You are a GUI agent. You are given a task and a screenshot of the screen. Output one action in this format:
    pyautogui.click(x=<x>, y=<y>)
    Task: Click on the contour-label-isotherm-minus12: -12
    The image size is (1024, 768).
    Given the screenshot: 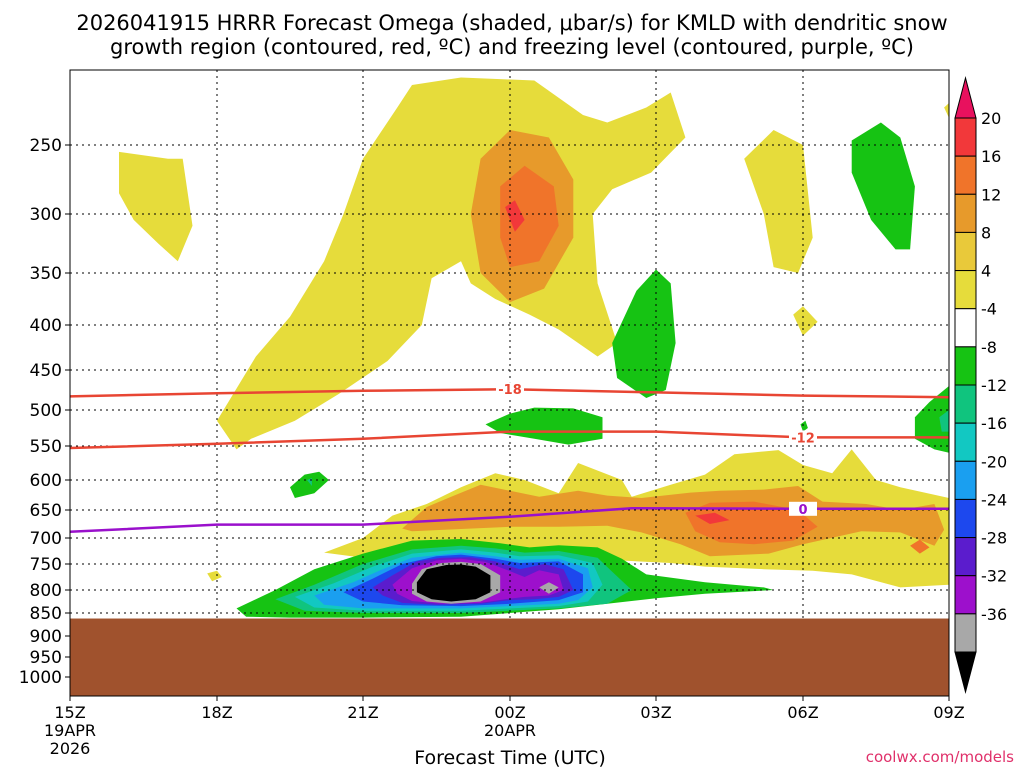 What is the action you would take?
    pyautogui.click(x=803, y=438)
    